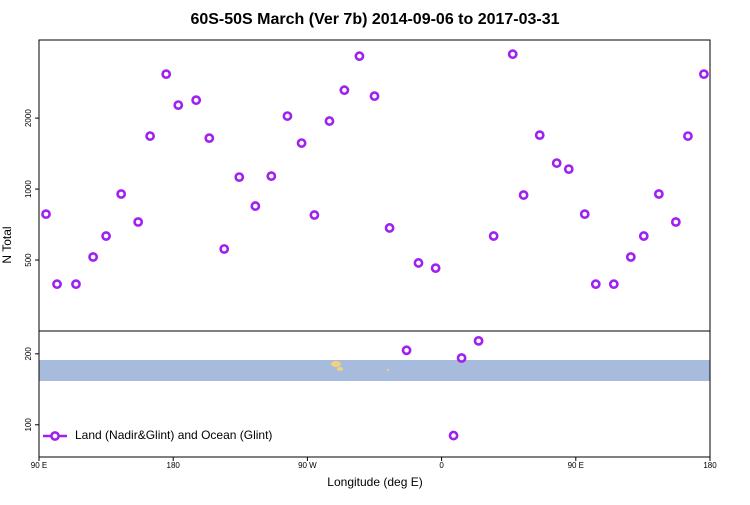 The image size is (750, 505). Describe the element at coordinates (173, 435) in the screenshot. I see `legend-label: Land (Nadir&Glint) and Ocean (Glint)` at that location.